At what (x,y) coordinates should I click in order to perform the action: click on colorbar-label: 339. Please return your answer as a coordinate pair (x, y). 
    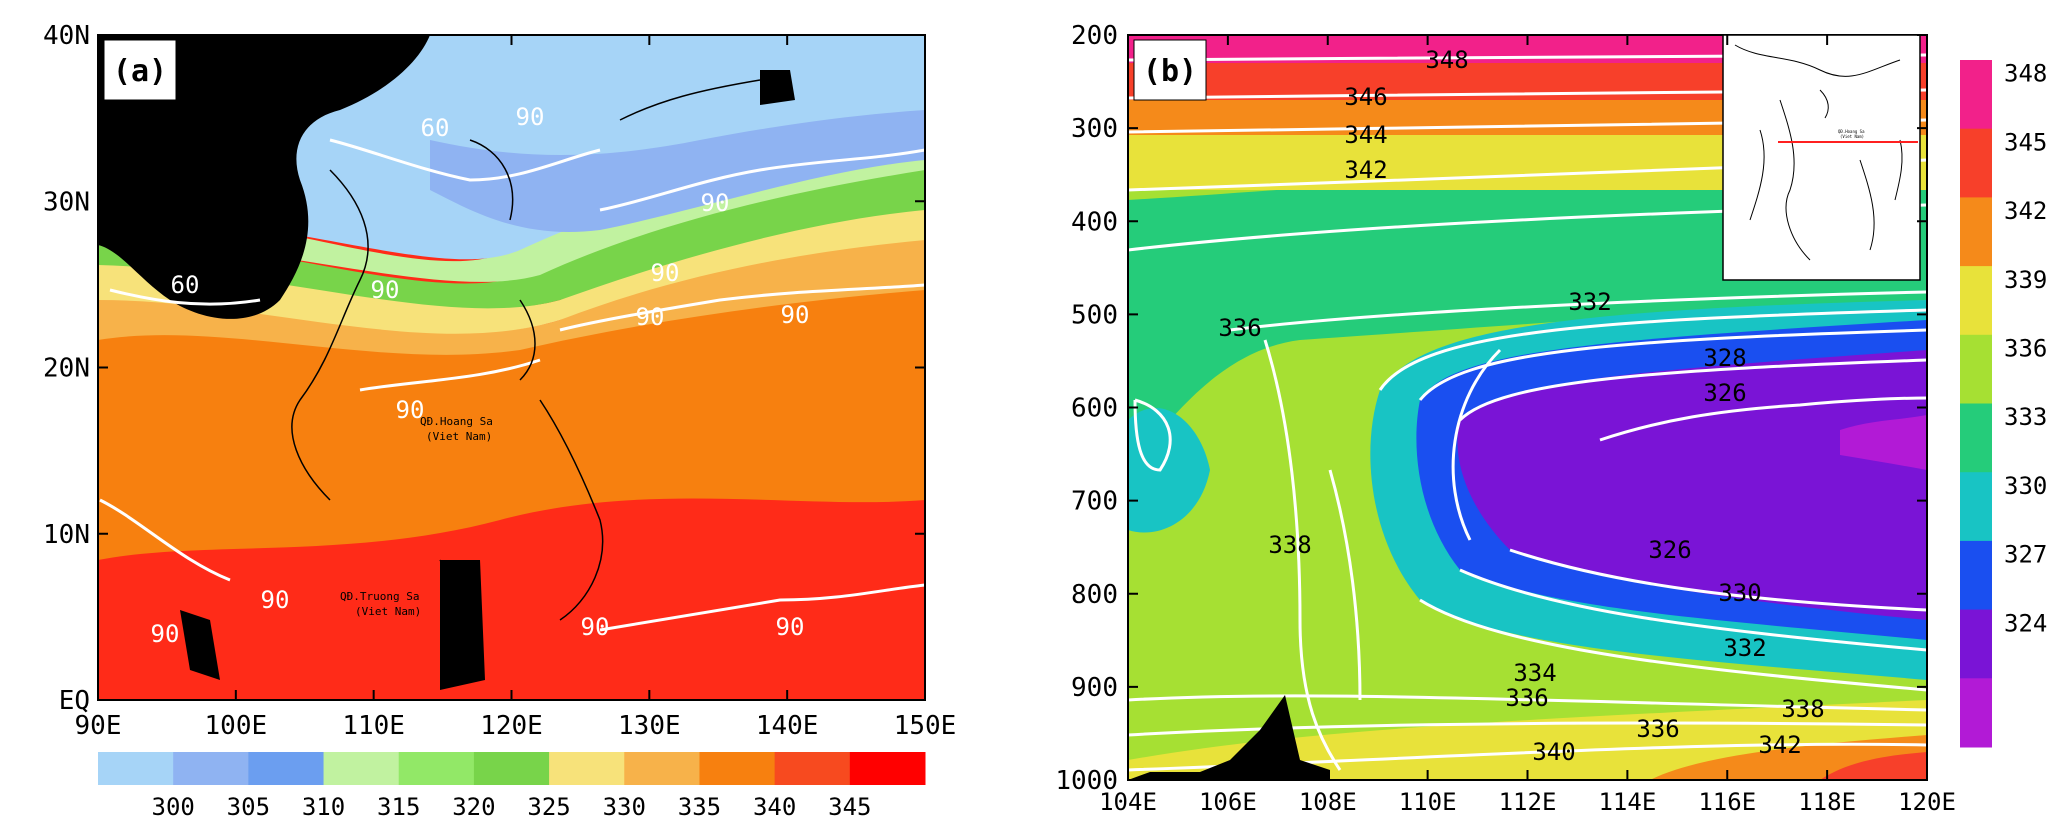
    Looking at the image, I should click on (2025, 280).